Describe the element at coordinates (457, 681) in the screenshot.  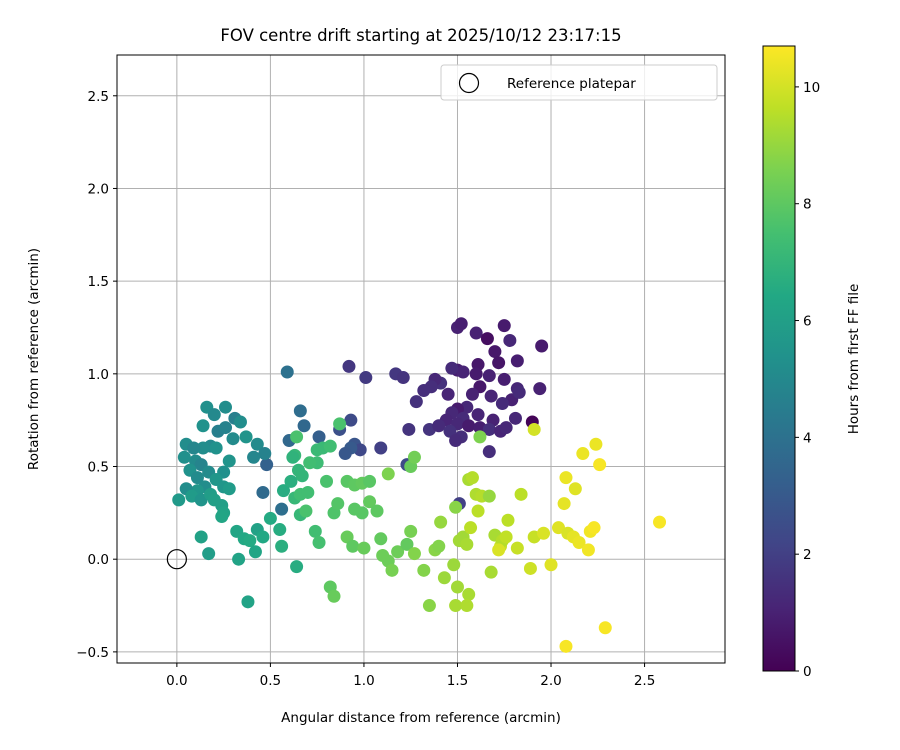
I see `x-tick-label: 1.5` at that location.